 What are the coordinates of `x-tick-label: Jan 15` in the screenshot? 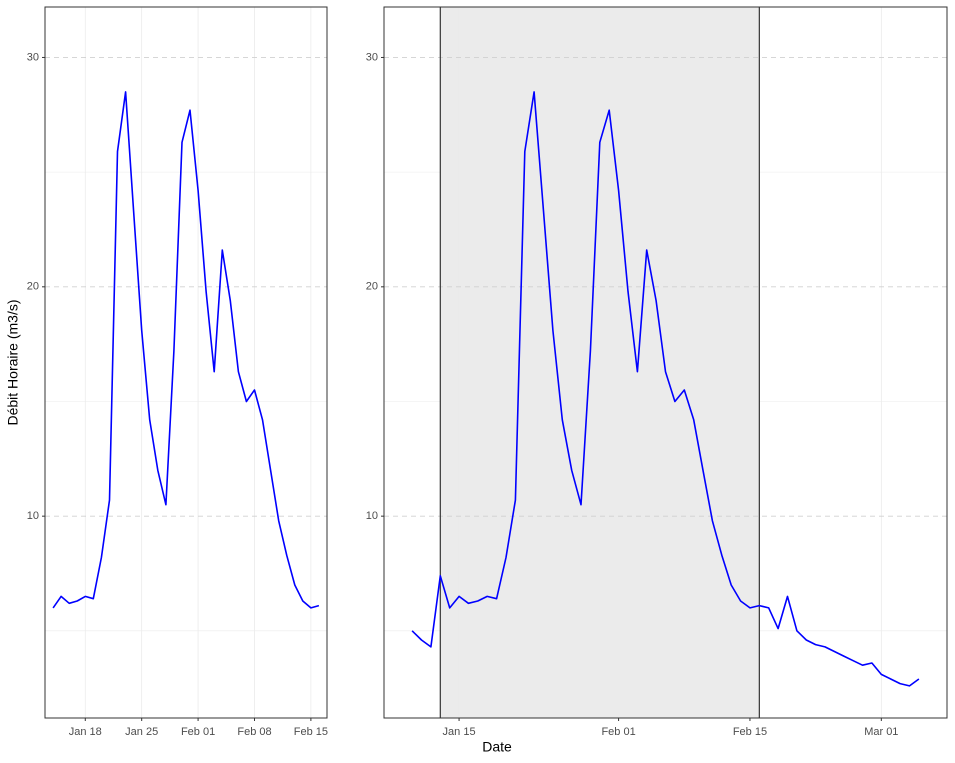 It's located at (459, 732).